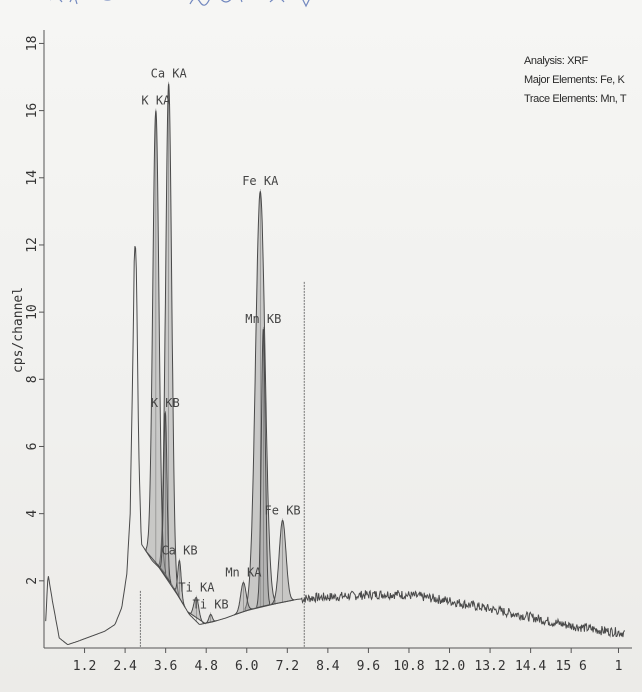 Image resolution: width=642 pixels, height=692 pixels. I want to click on x-tick-label: 2.4, so click(125, 666).